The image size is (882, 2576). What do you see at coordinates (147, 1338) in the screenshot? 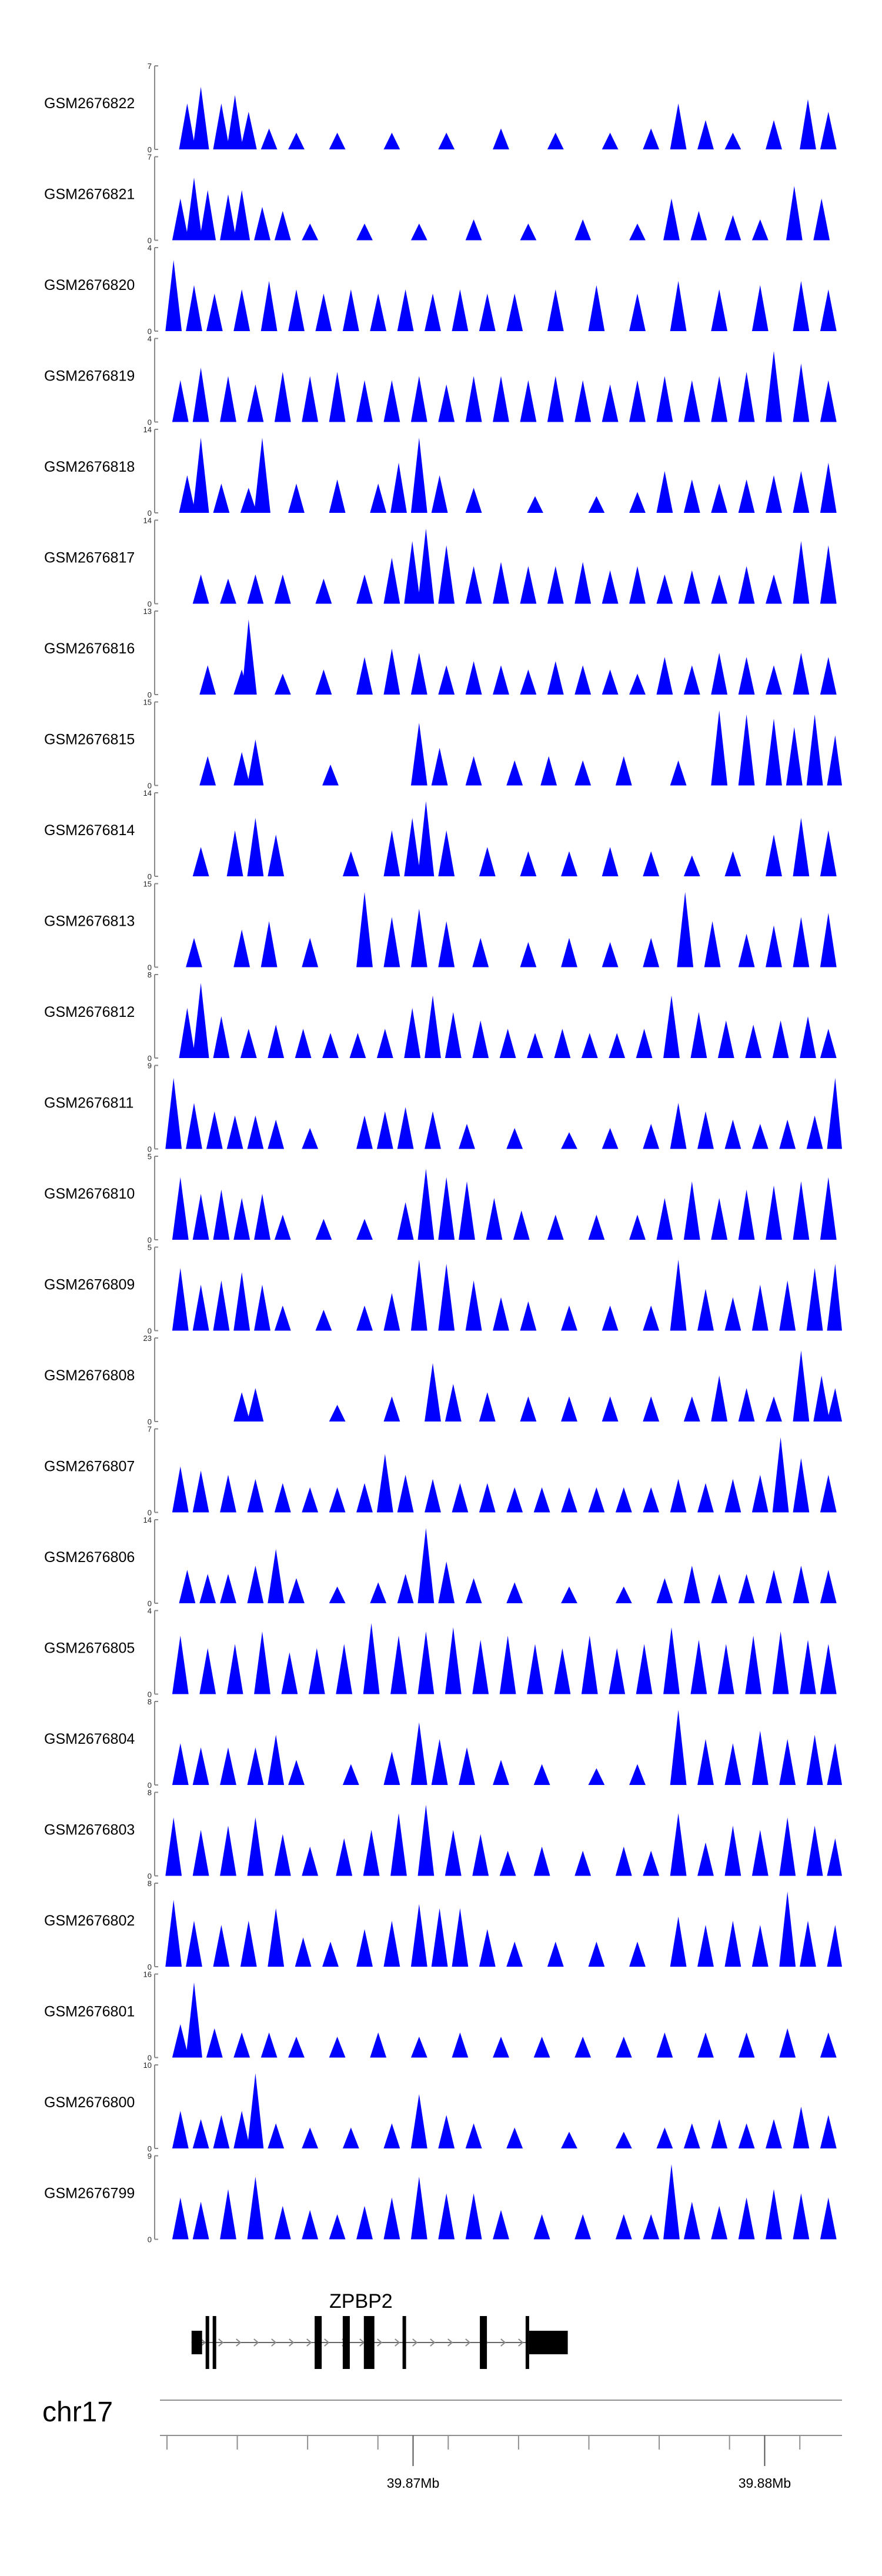
I see `y-tick-label-max: 23` at bounding box center [147, 1338].